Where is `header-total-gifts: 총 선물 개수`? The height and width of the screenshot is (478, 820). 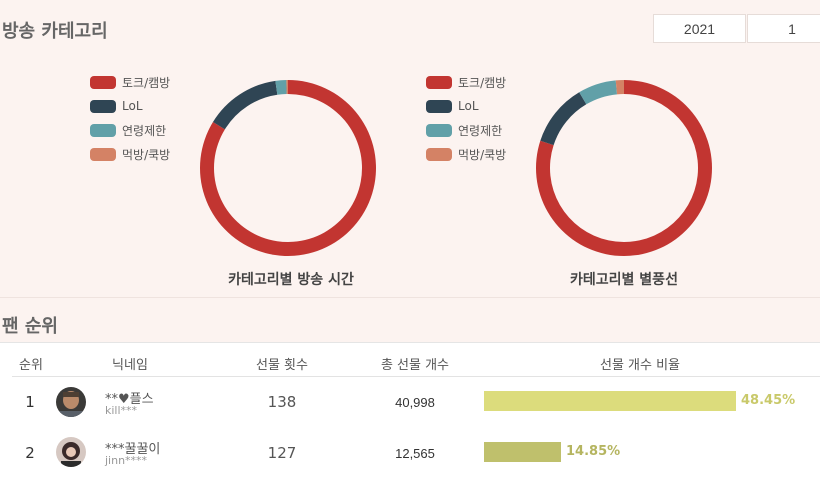
header-total-gifts: 총 선물 개수 is located at coordinates (415, 365).